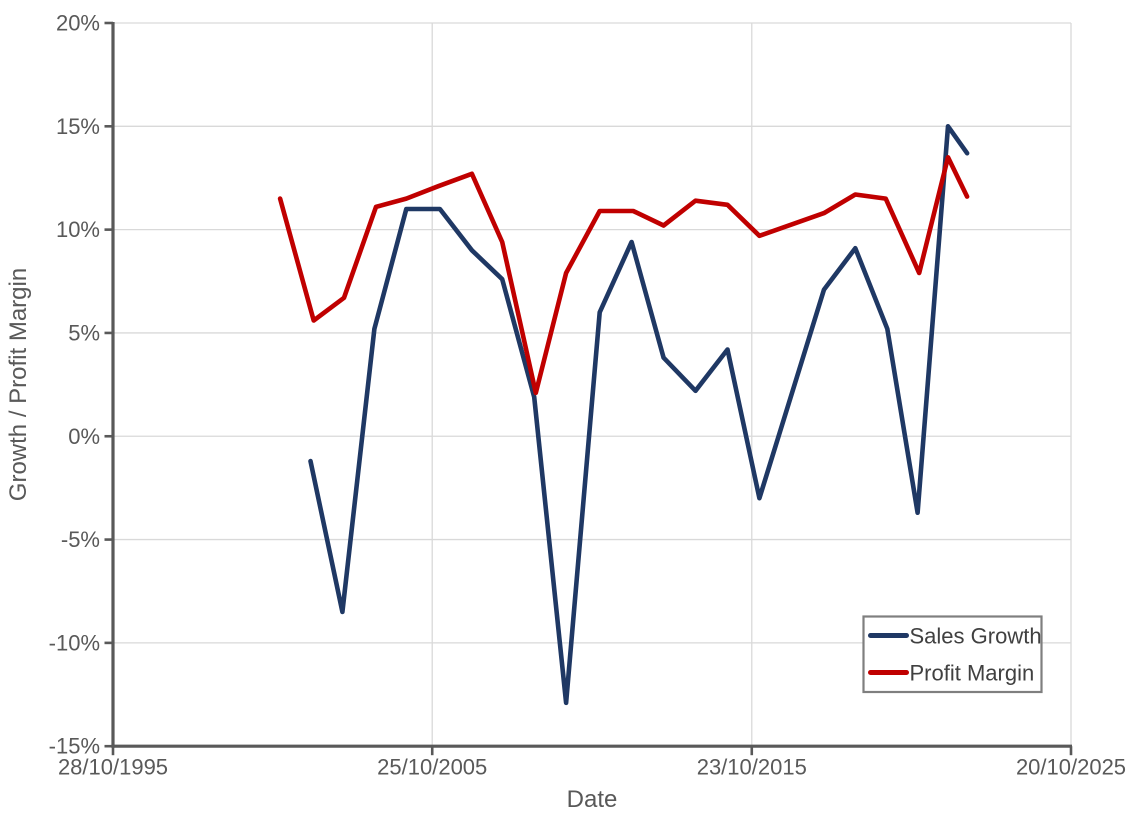 The height and width of the screenshot is (831, 1137). What do you see at coordinates (972, 673) in the screenshot?
I see `legend-label-profit-margin: Profit Margin` at bounding box center [972, 673].